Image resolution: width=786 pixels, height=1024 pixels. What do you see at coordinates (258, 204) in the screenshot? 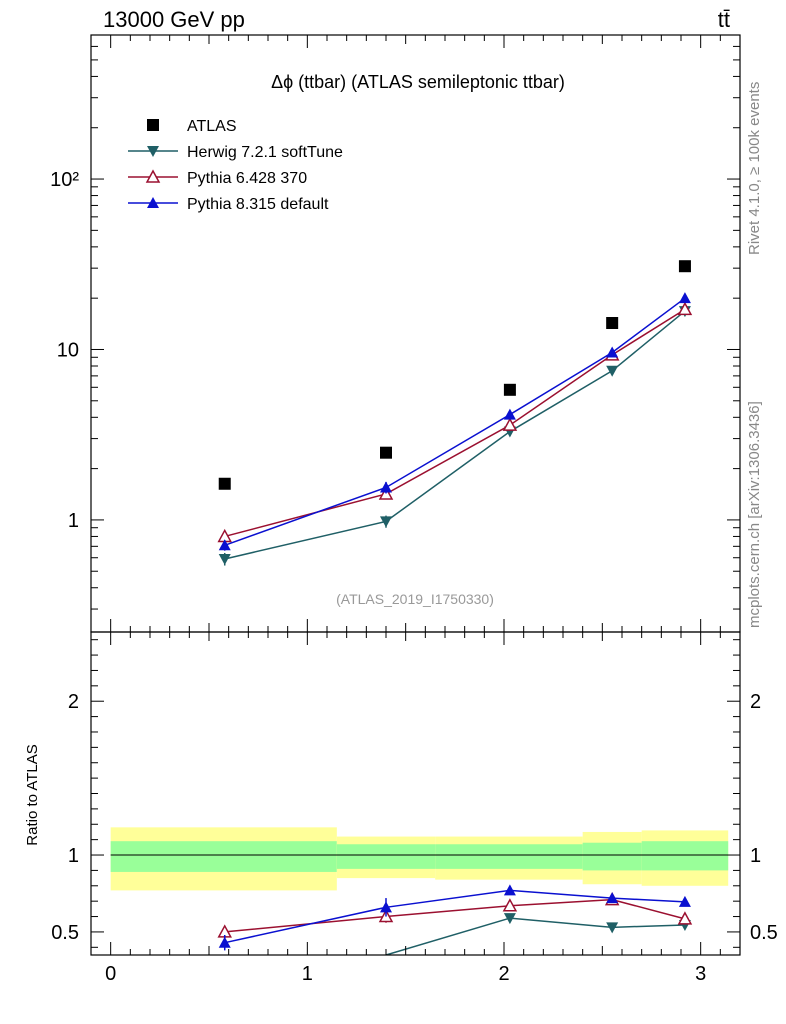
I see `legend-label: Pythia 8.315 default` at bounding box center [258, 204].